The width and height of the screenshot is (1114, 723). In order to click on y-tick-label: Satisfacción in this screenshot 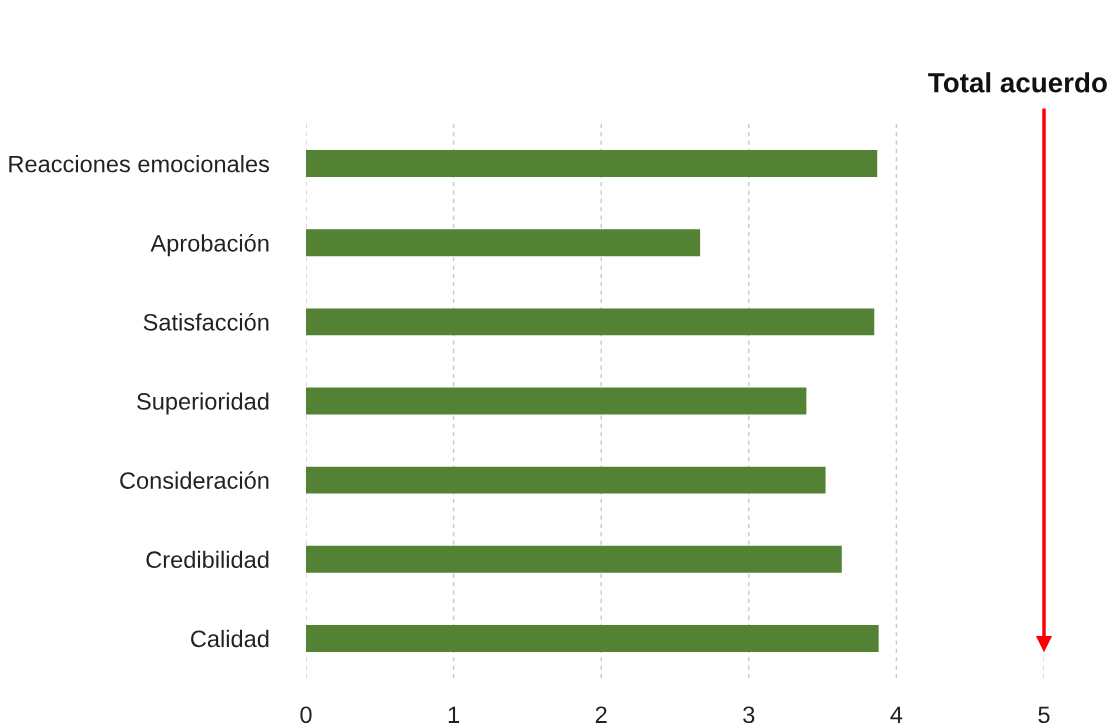, I will do `click(206, 322)`.